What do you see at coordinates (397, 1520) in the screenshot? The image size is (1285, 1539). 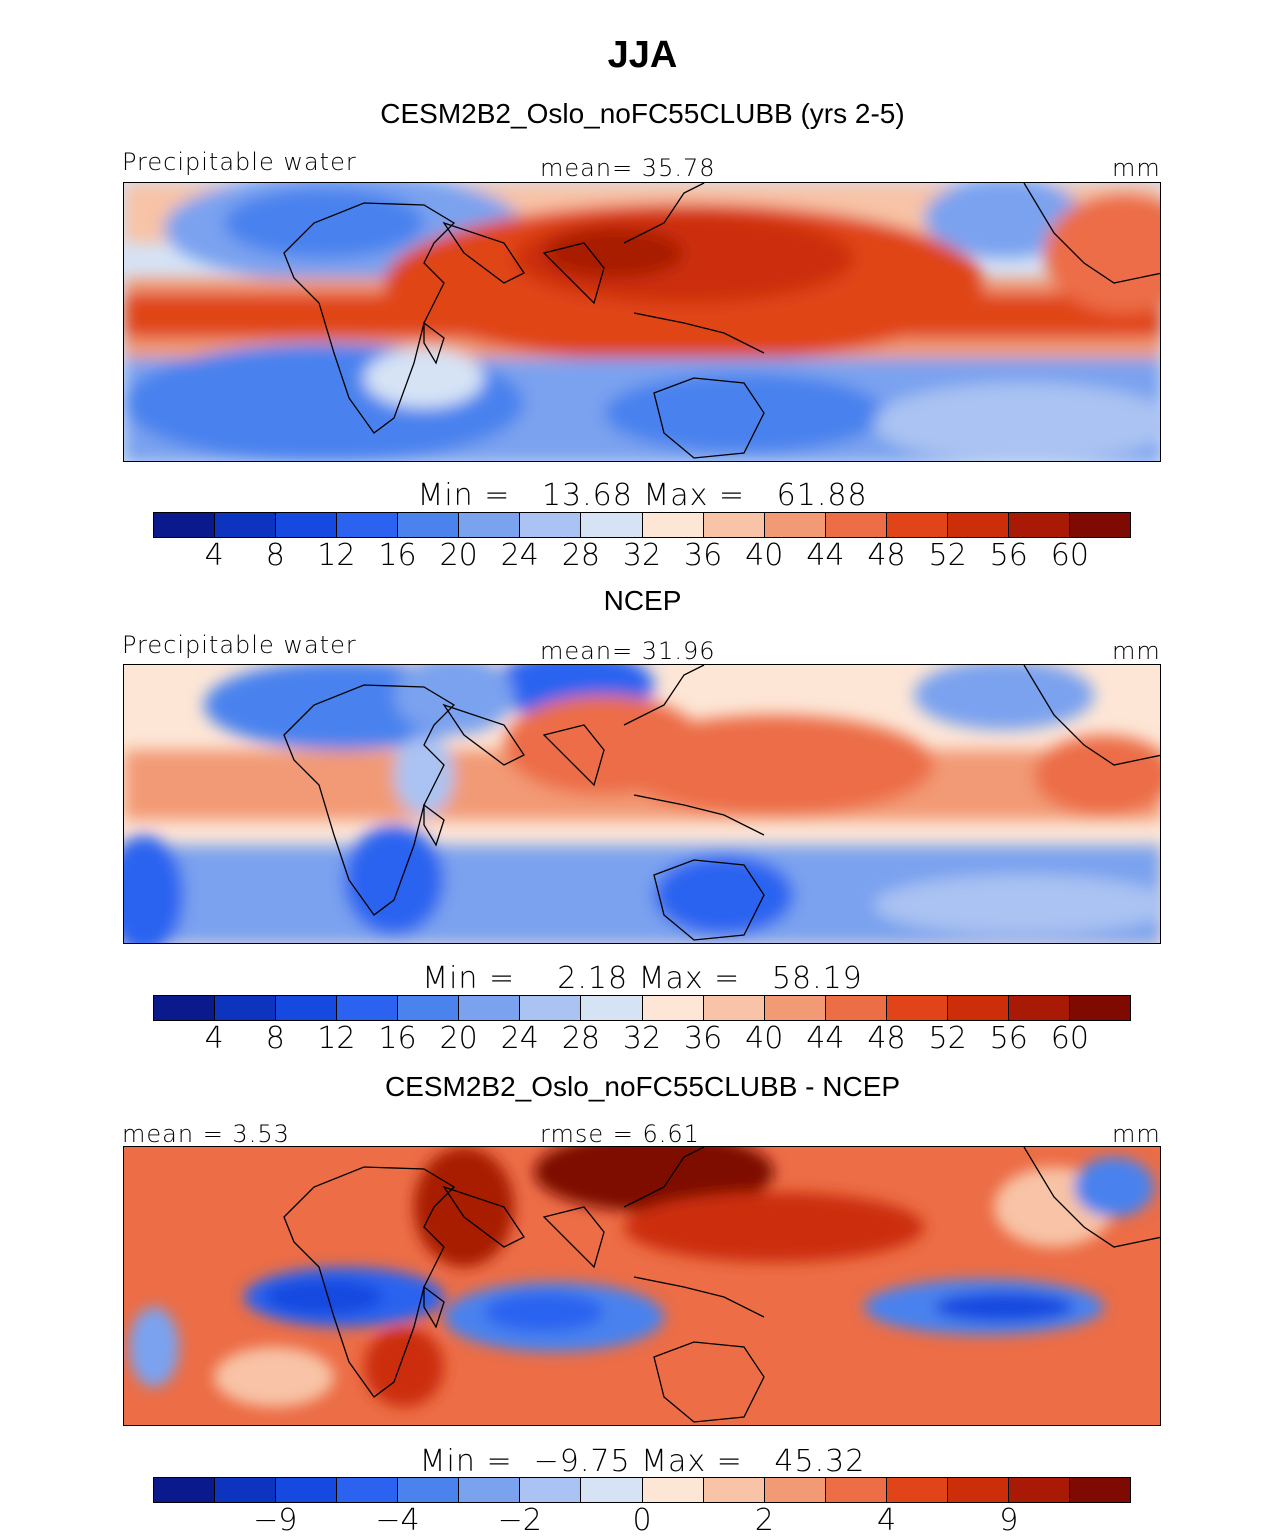 I see `colorbar-tick-label: −4` at bounding box center [397, 1520].